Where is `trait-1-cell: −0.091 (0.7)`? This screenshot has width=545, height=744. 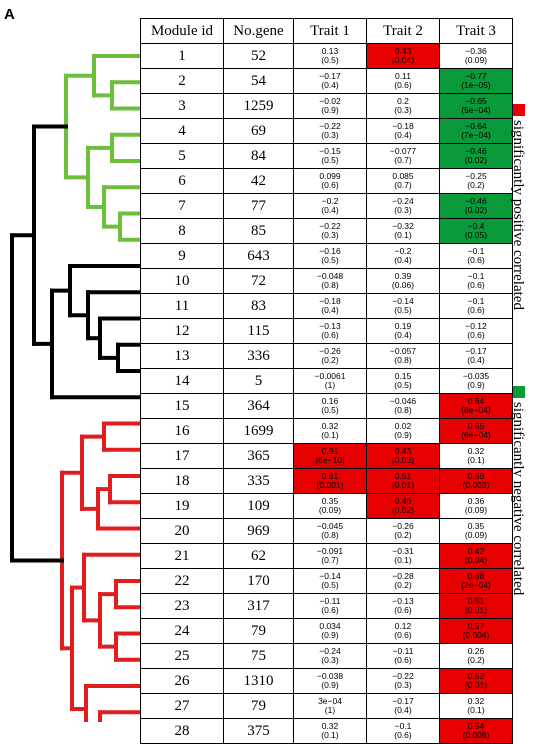 trait-1-cell: −0.091 (0.7) is located at coordinates (330, 556).